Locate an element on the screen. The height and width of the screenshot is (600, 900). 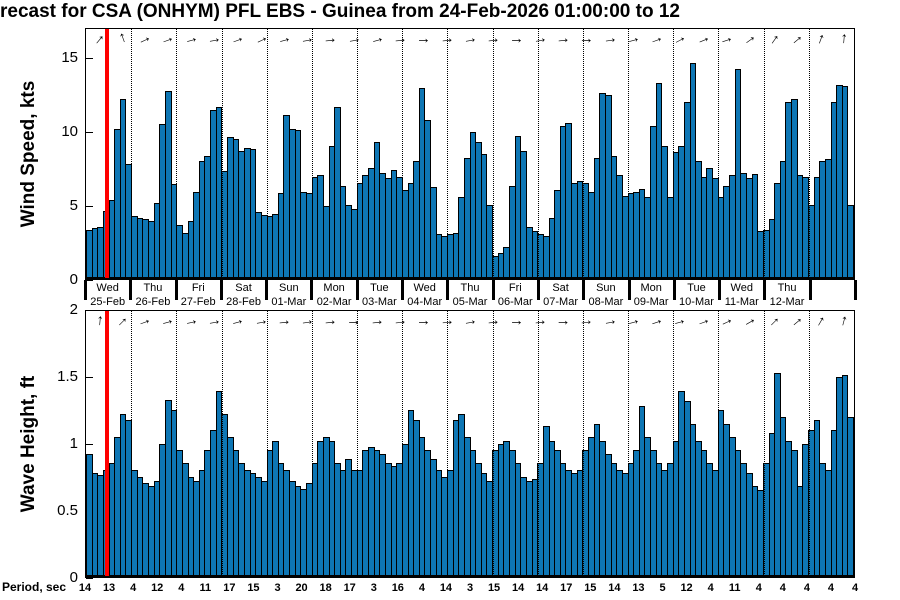
period-value: 11 is located at coordinates (734, 588).